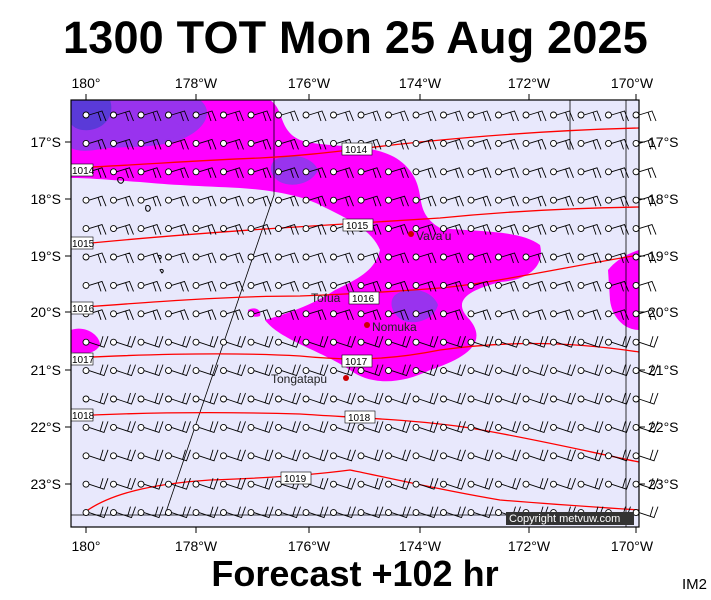  Describe the element at coordinates (295, 479) in the screenshot. I see `svg-text: 1019` at that location.